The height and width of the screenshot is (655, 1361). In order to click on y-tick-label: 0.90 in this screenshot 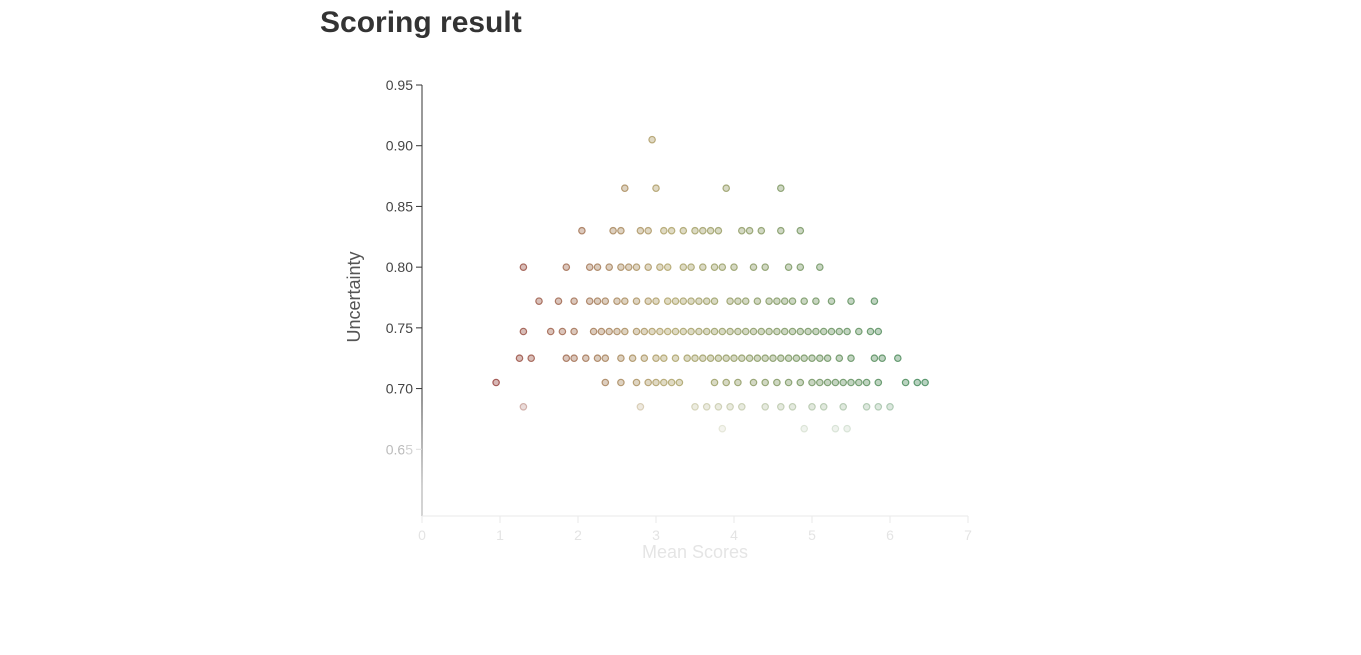, I will do `click(399, 146)`.